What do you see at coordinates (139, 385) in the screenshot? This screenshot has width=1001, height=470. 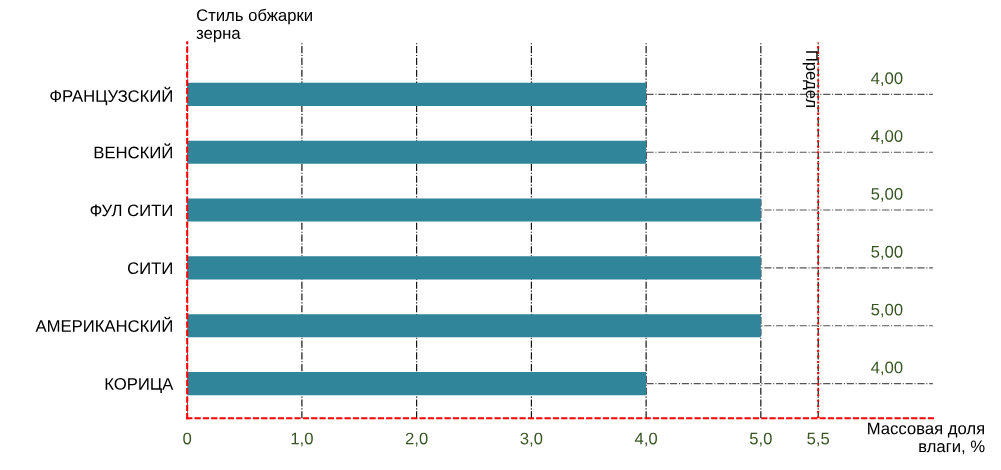 I see `y-tick-label: КОРИЦА` at bounding box center [139, 385].